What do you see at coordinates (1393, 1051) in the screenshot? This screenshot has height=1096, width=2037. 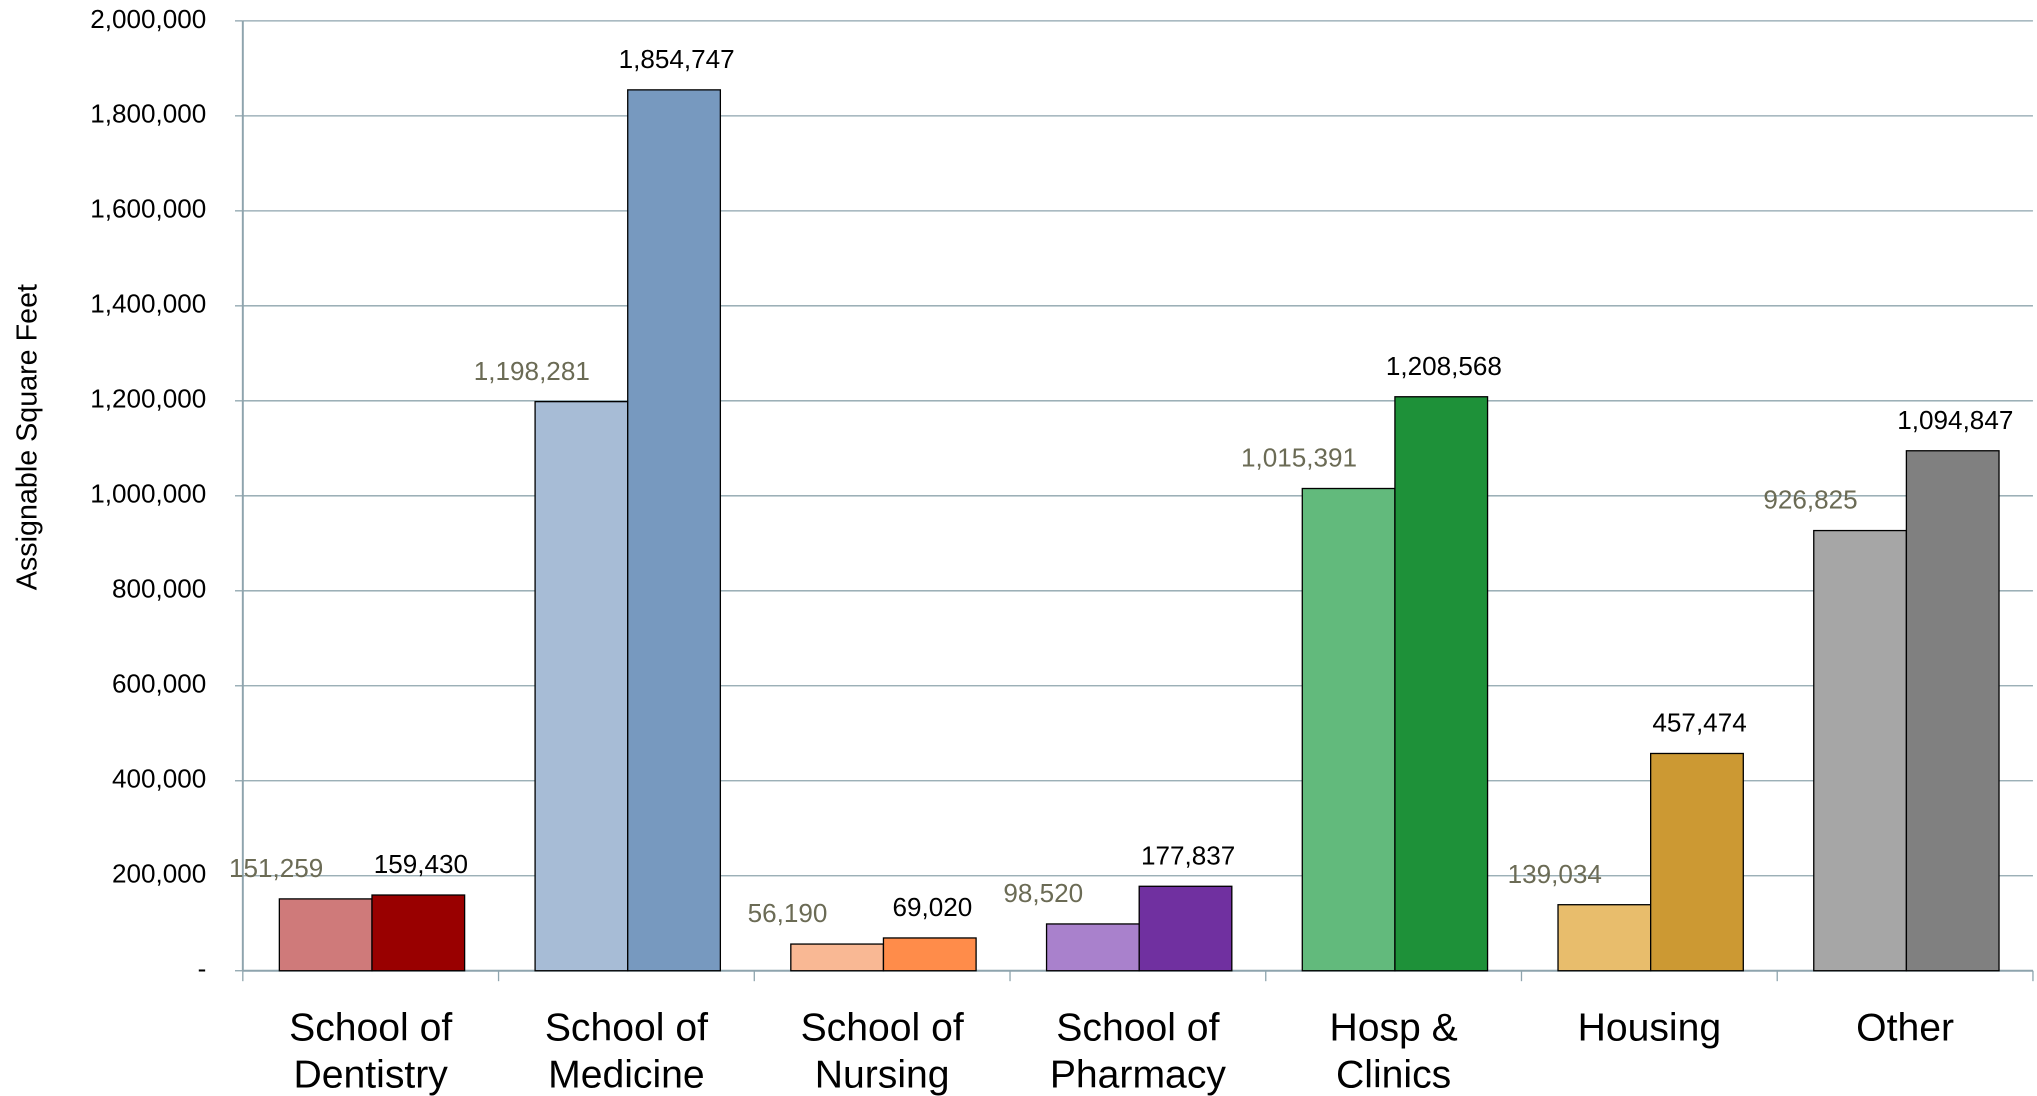 I see `x-tick-label: Hosp & Clinics` at bounding box center [1393, 1051].